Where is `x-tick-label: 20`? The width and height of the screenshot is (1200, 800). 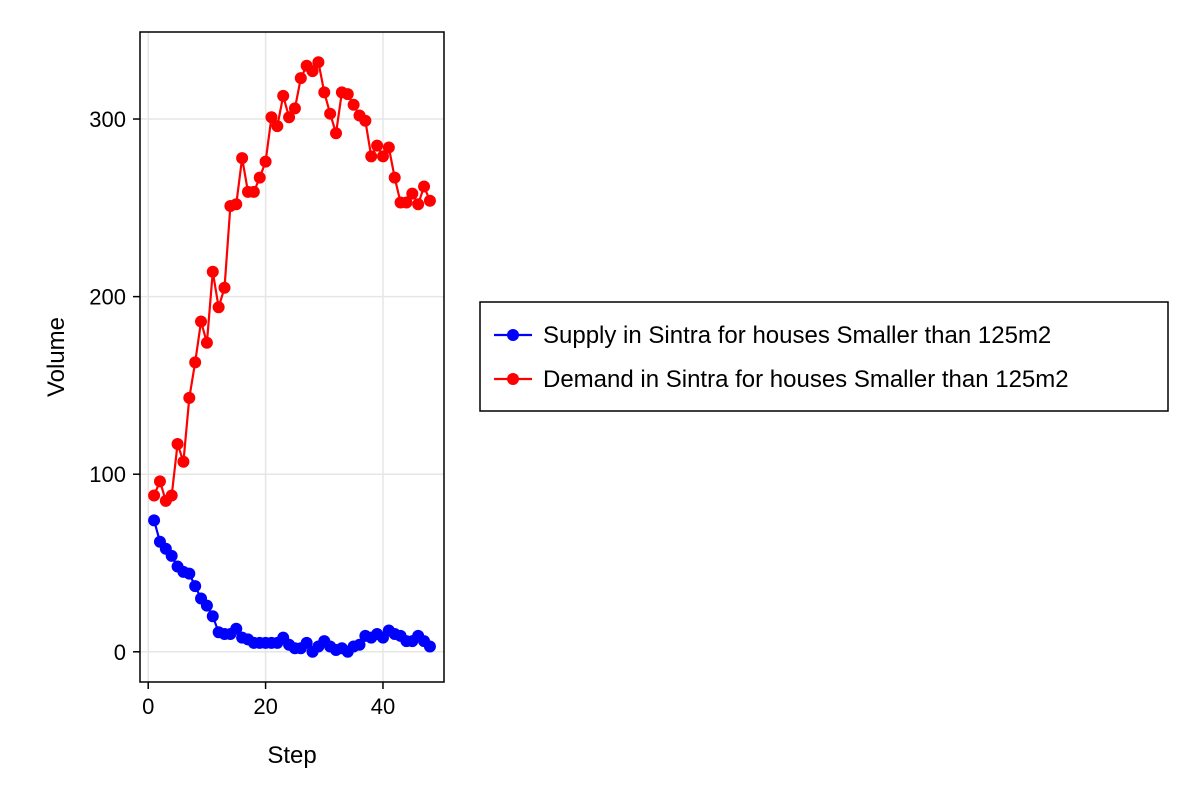 x-tick-label: 20 is located at coordinates (265, 706).